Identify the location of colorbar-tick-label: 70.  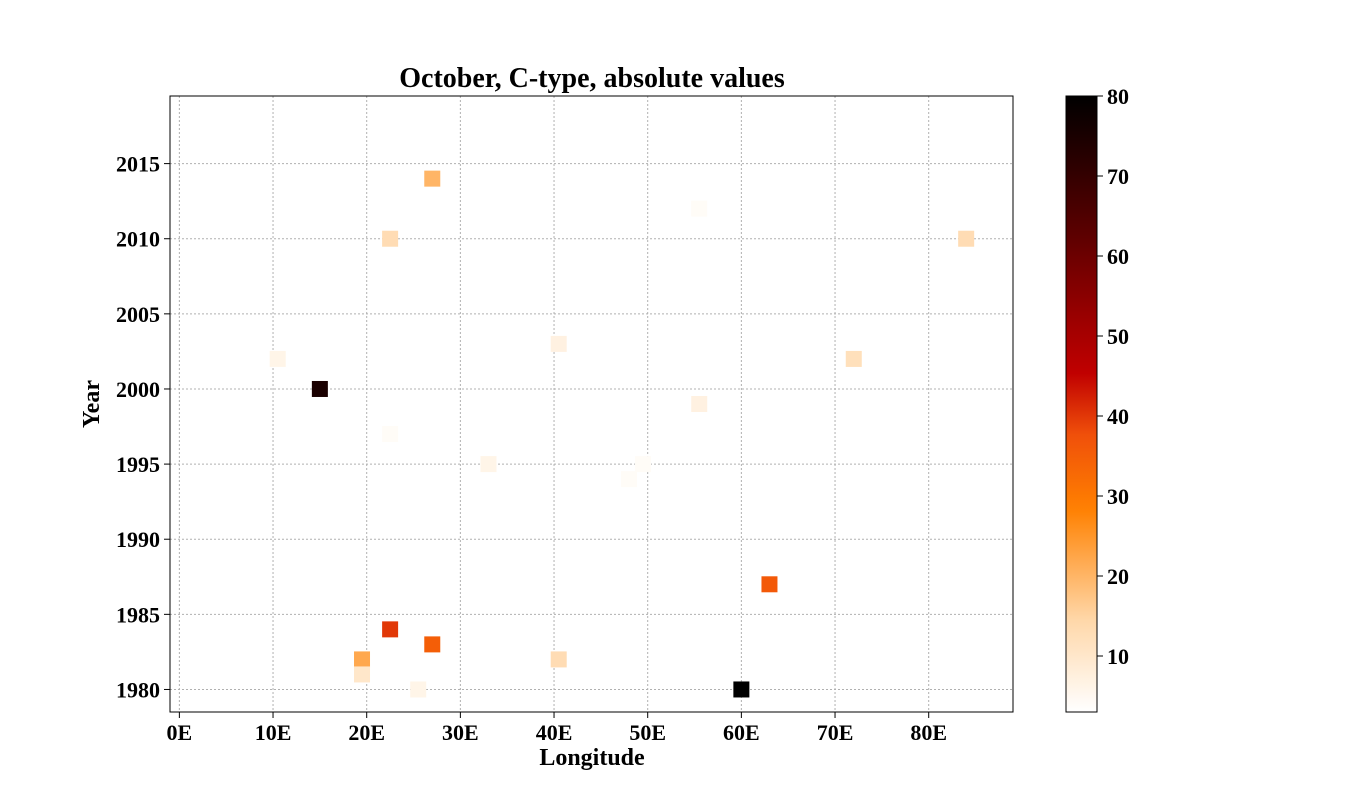
(1118, 176).